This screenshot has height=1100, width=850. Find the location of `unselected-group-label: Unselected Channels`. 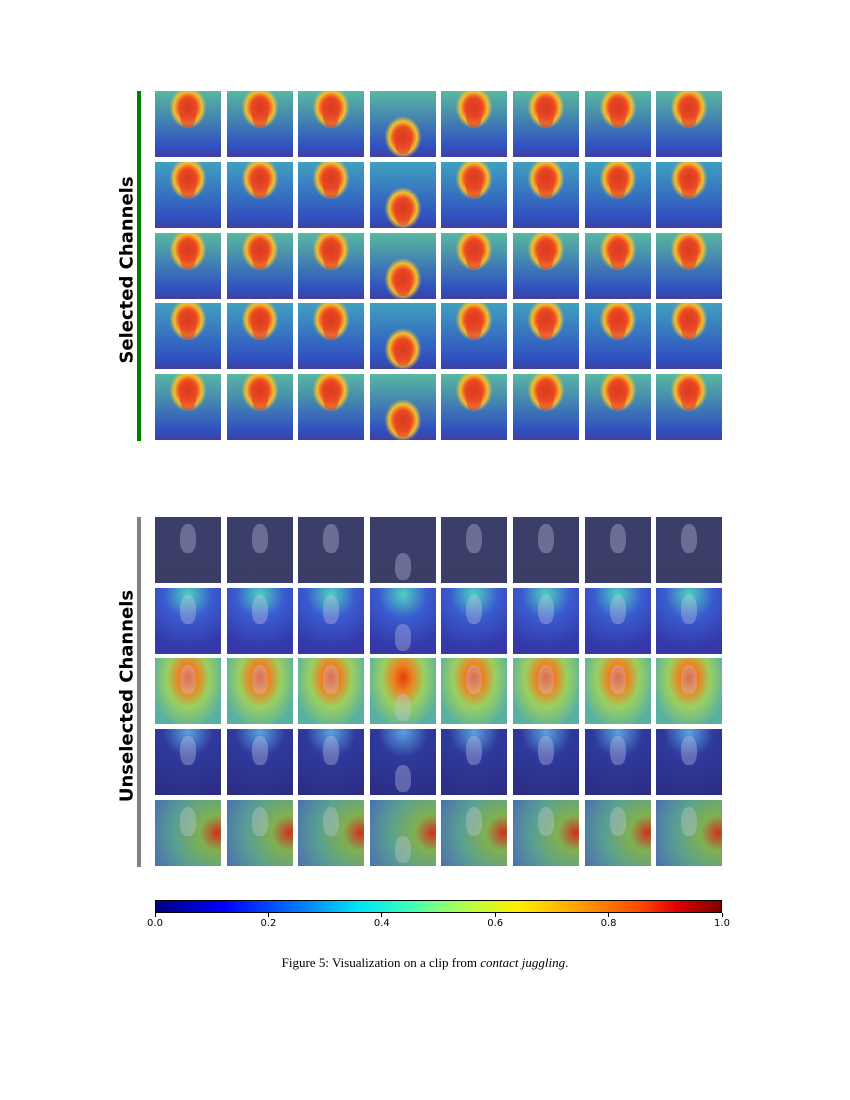

unselected-group-label: Unselected Channels is located at coordinates (127, 696).